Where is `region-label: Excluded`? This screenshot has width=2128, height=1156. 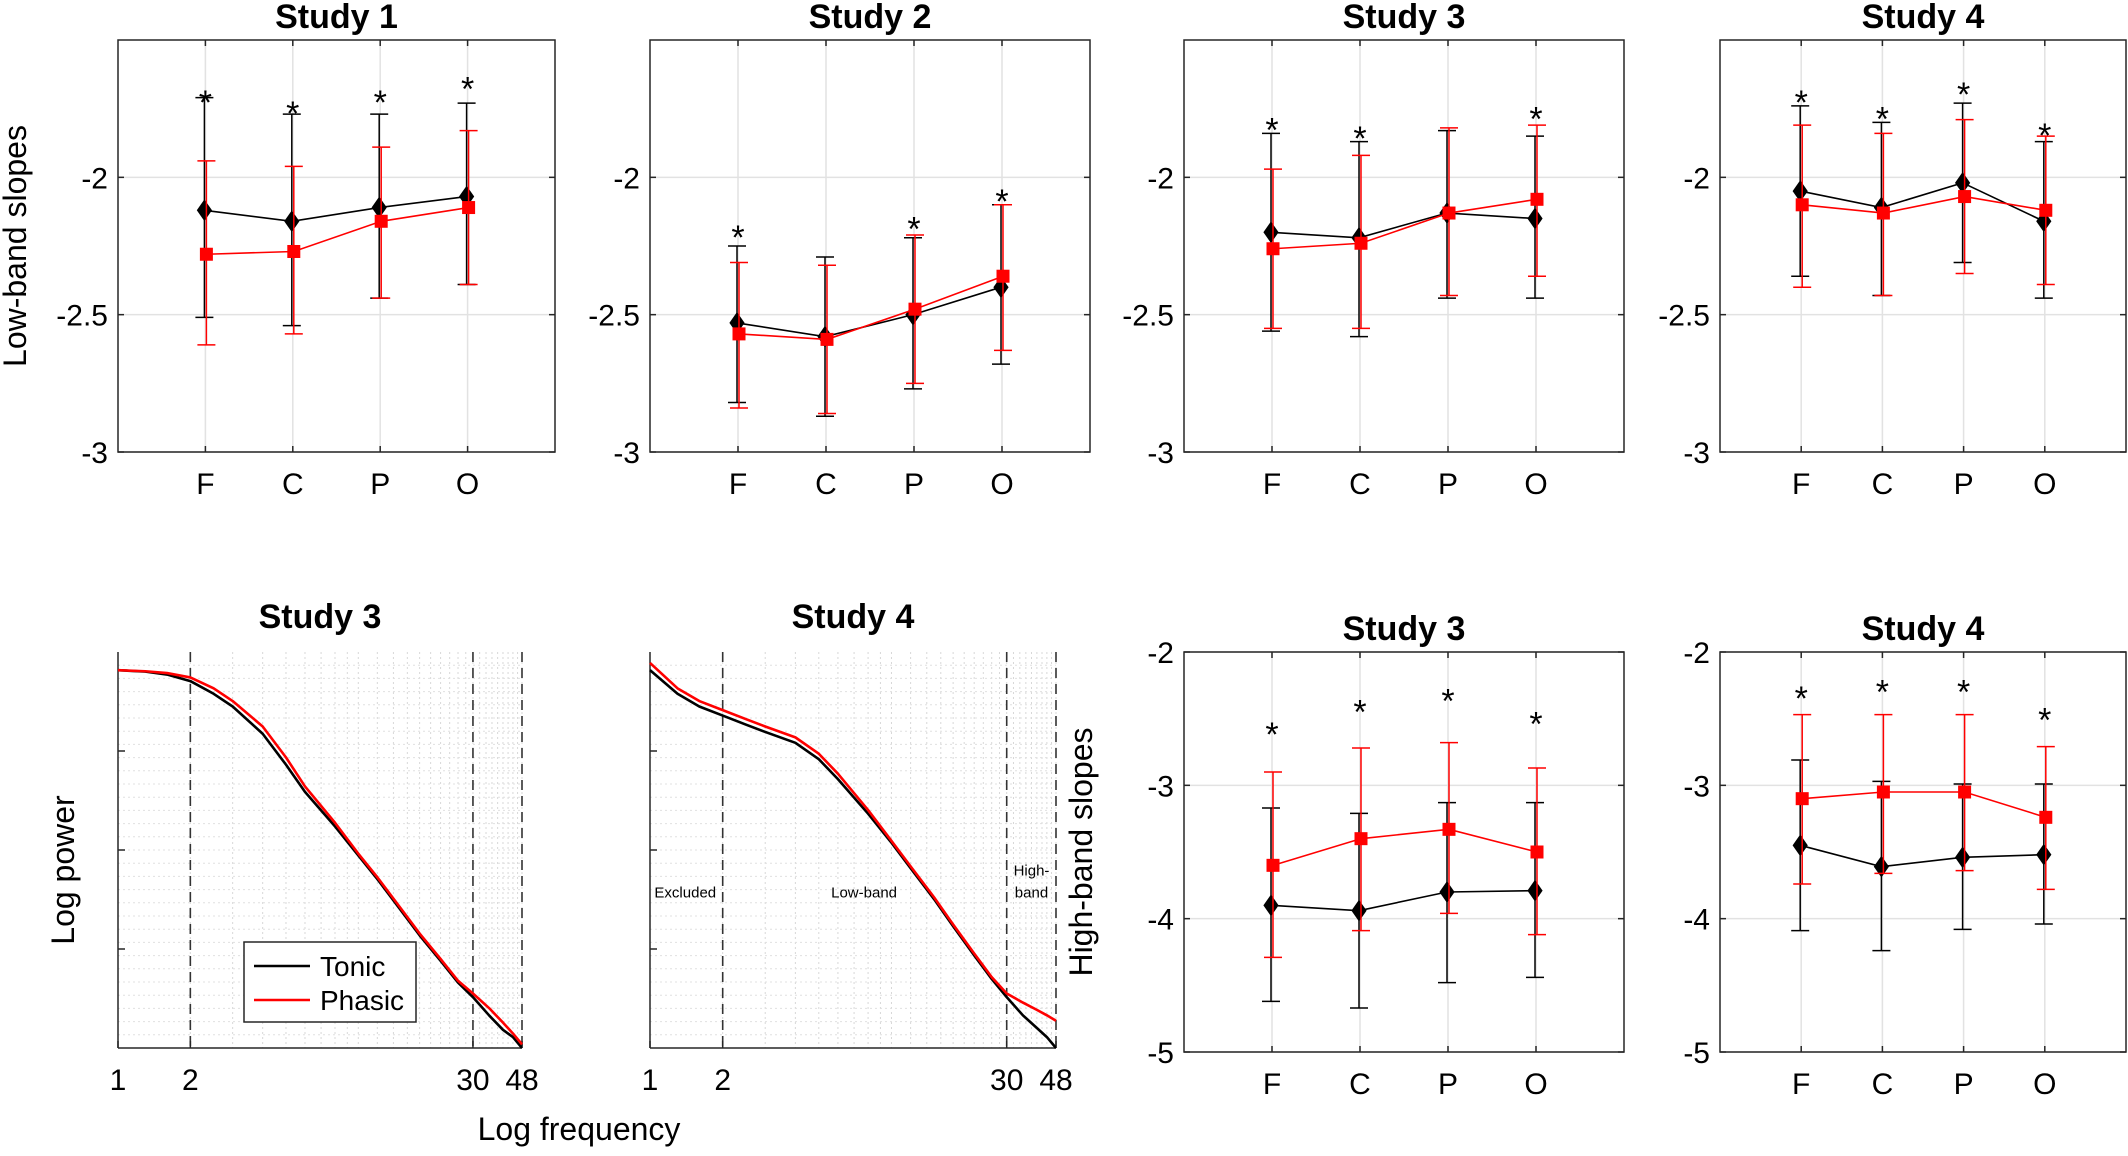
region-label: Excluded is located at coordinates (685, 893).